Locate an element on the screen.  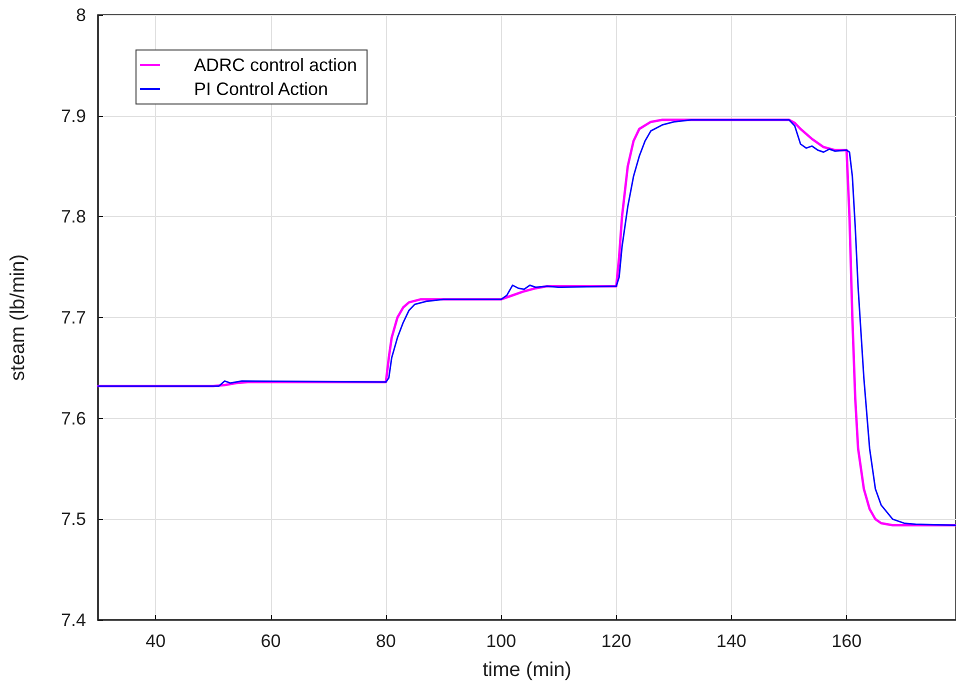
x-tick-label: 140 is located at coordinates (731, 641).